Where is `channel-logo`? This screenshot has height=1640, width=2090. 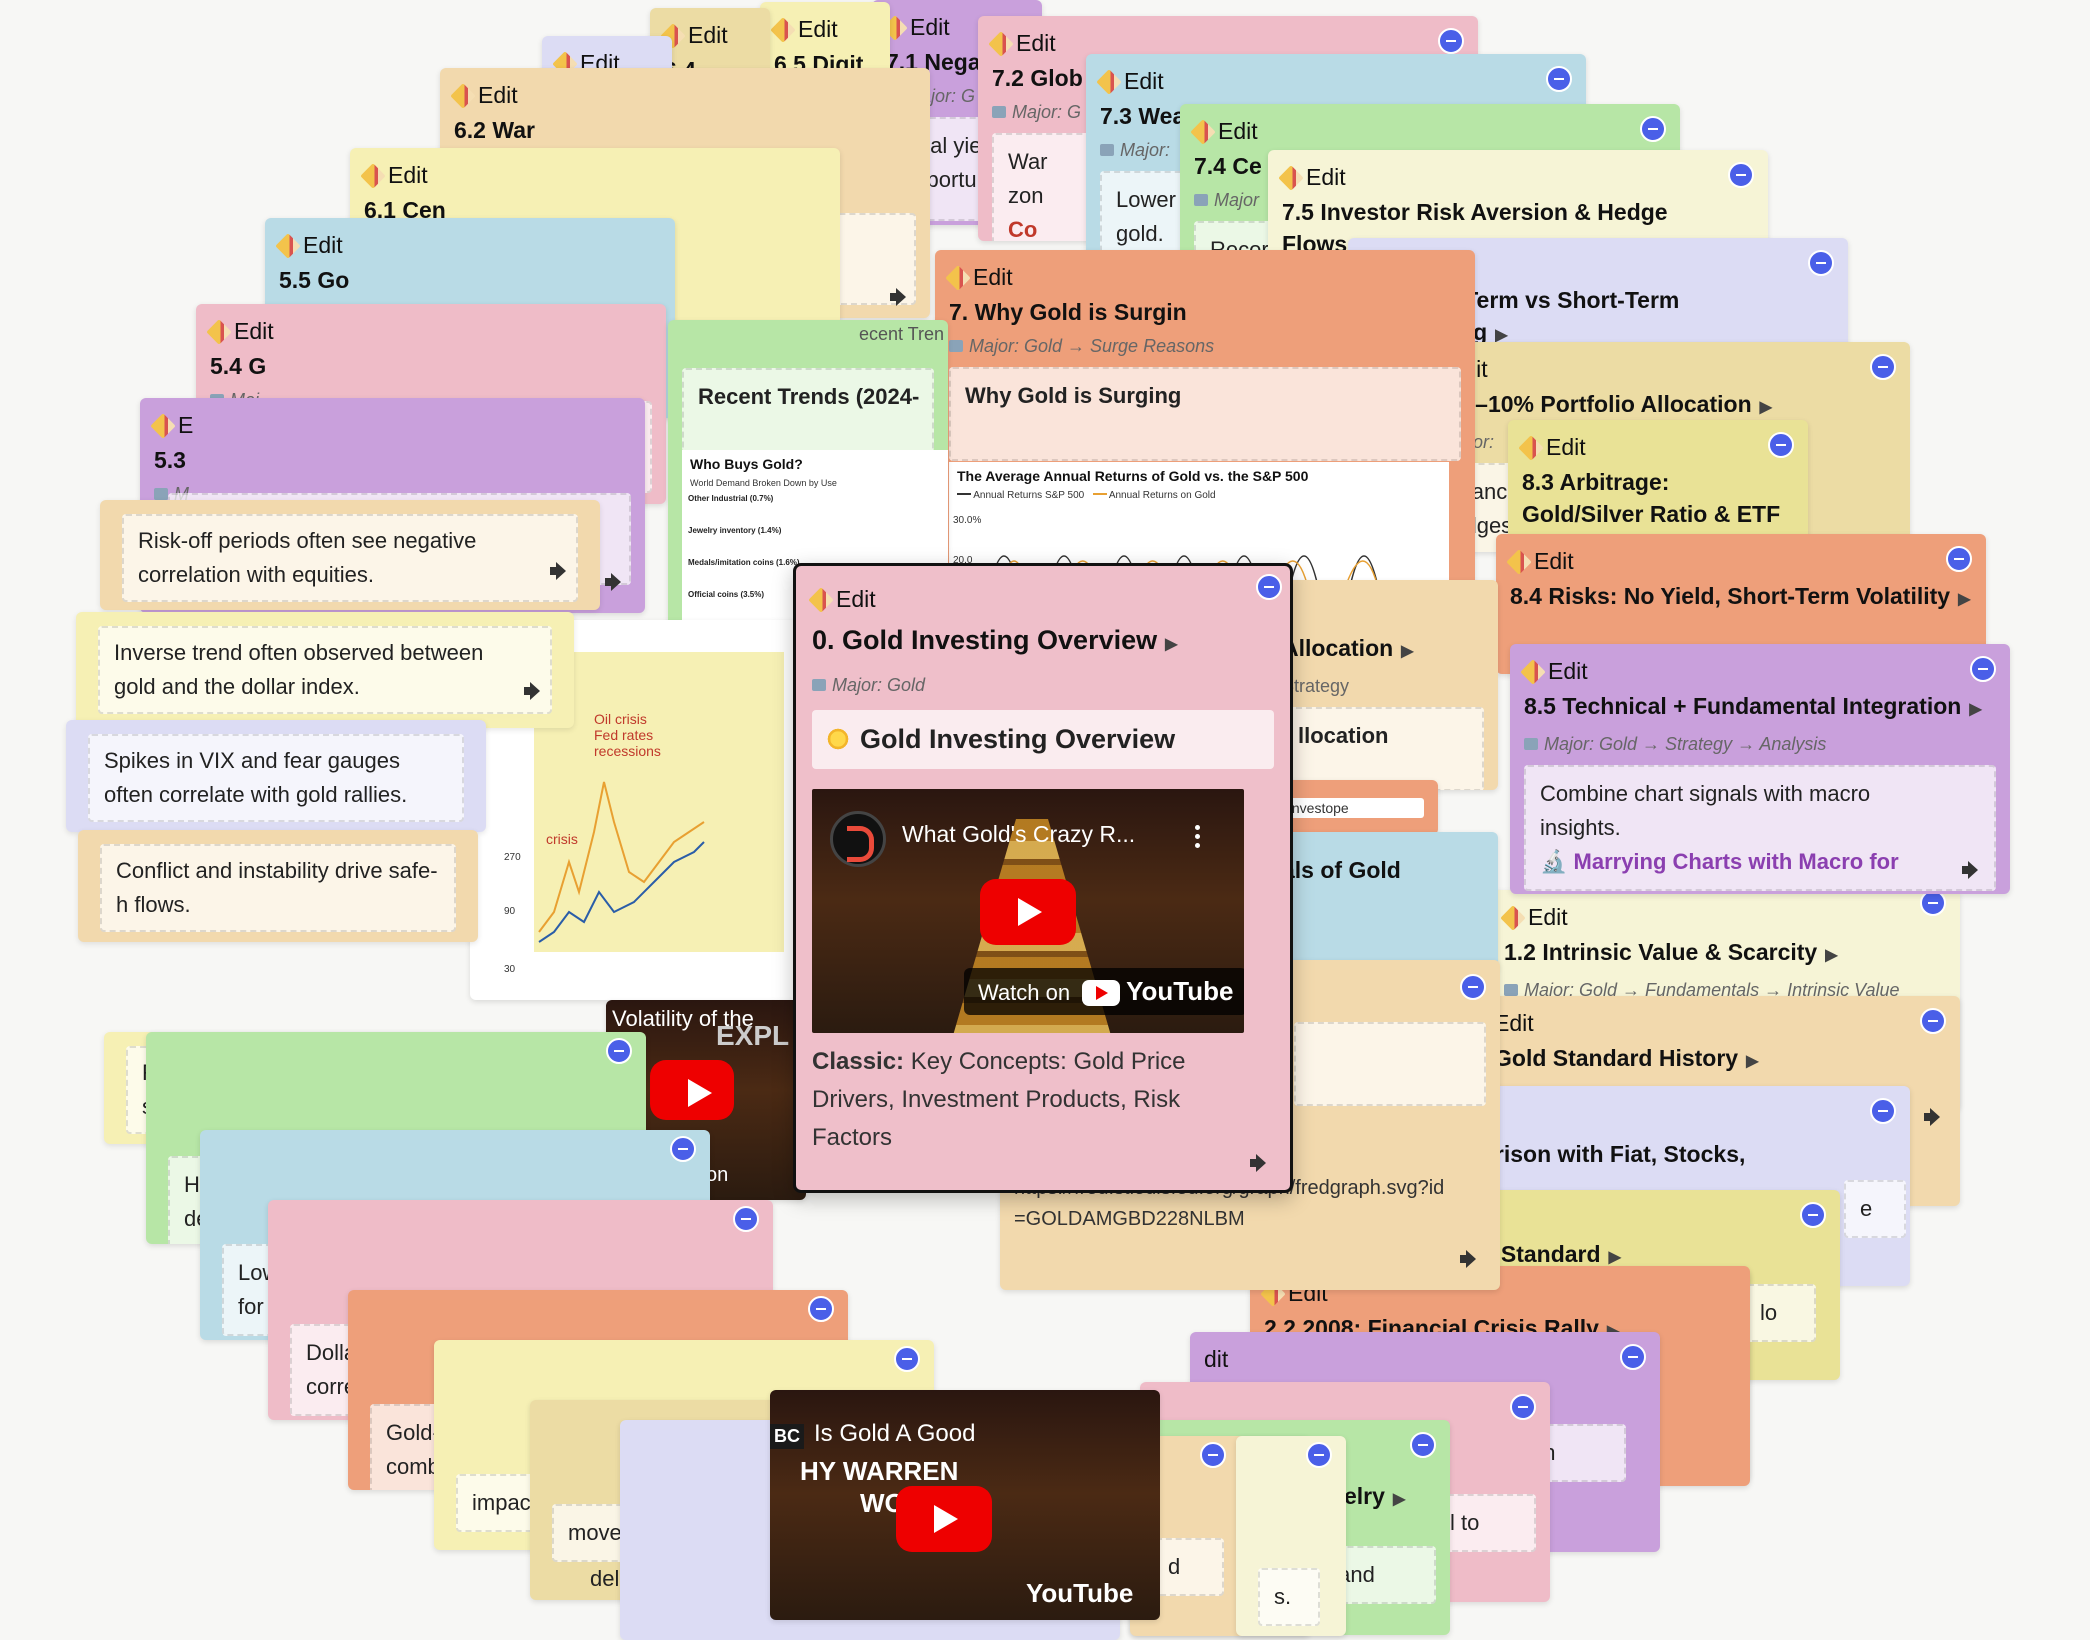 channel-logo is located at coordinates (858, 839).